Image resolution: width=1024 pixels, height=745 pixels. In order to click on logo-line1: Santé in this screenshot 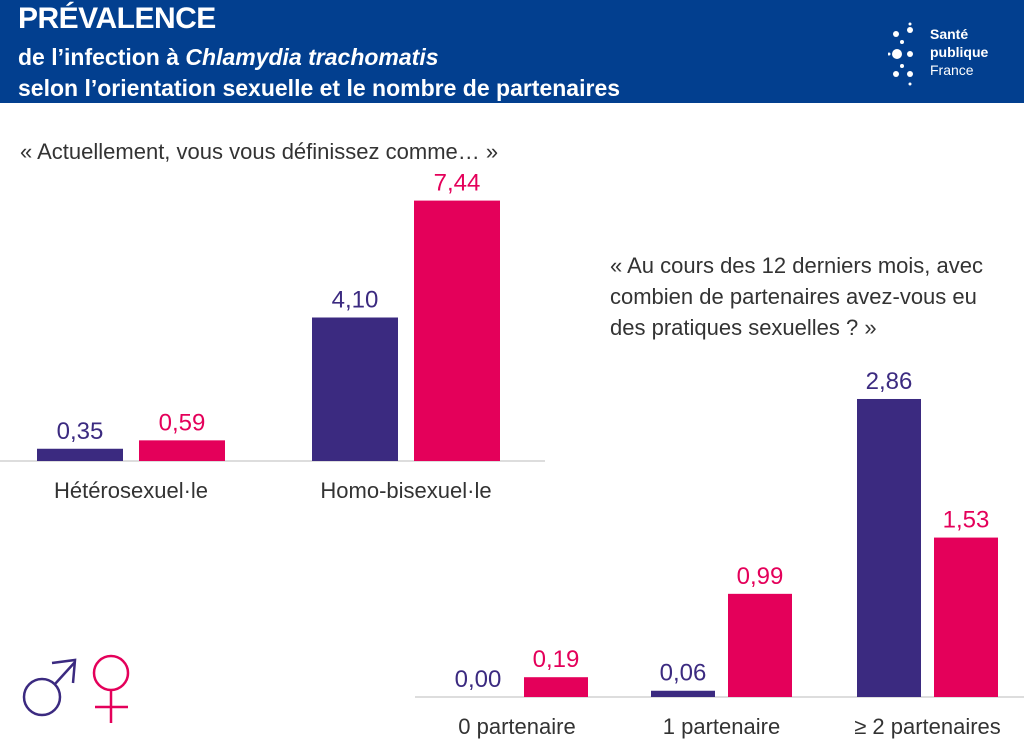, I will do `click(949, 34)`.